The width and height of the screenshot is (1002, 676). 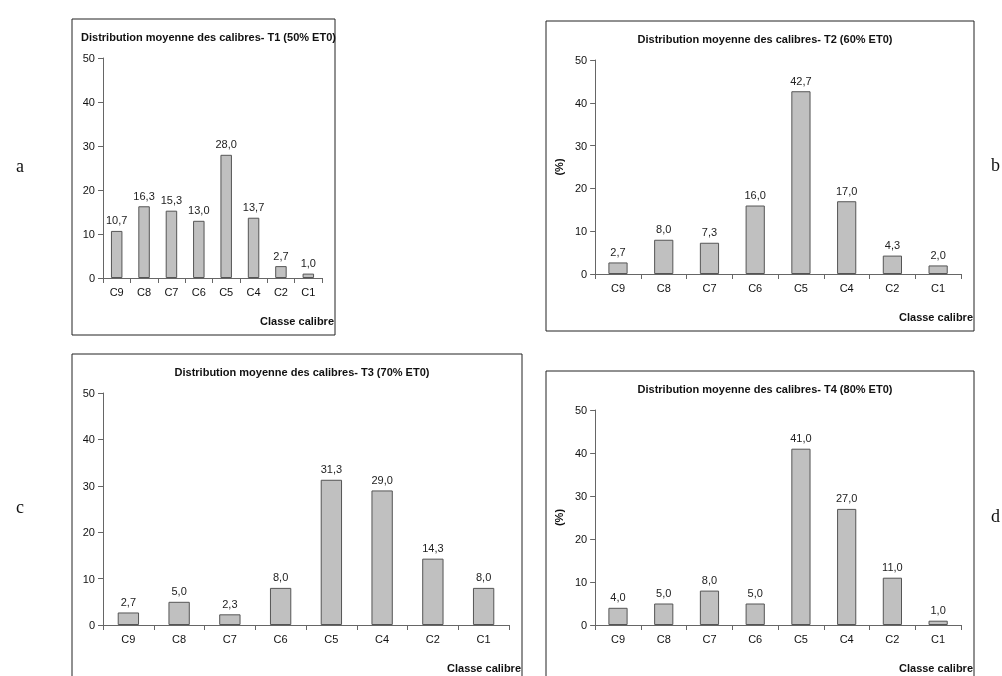 I want to click on data-label: 2,0, so click(x=938, y=254).